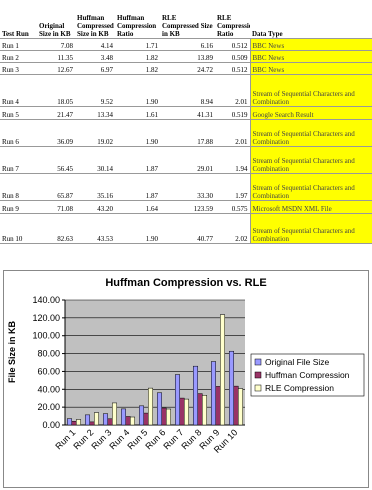 The width and height of the screenshot is (372, 490). What do you see at coordinates (18, 90) in the screenshot?
I see `cell: Run 4` at bounding box center [18, 90].